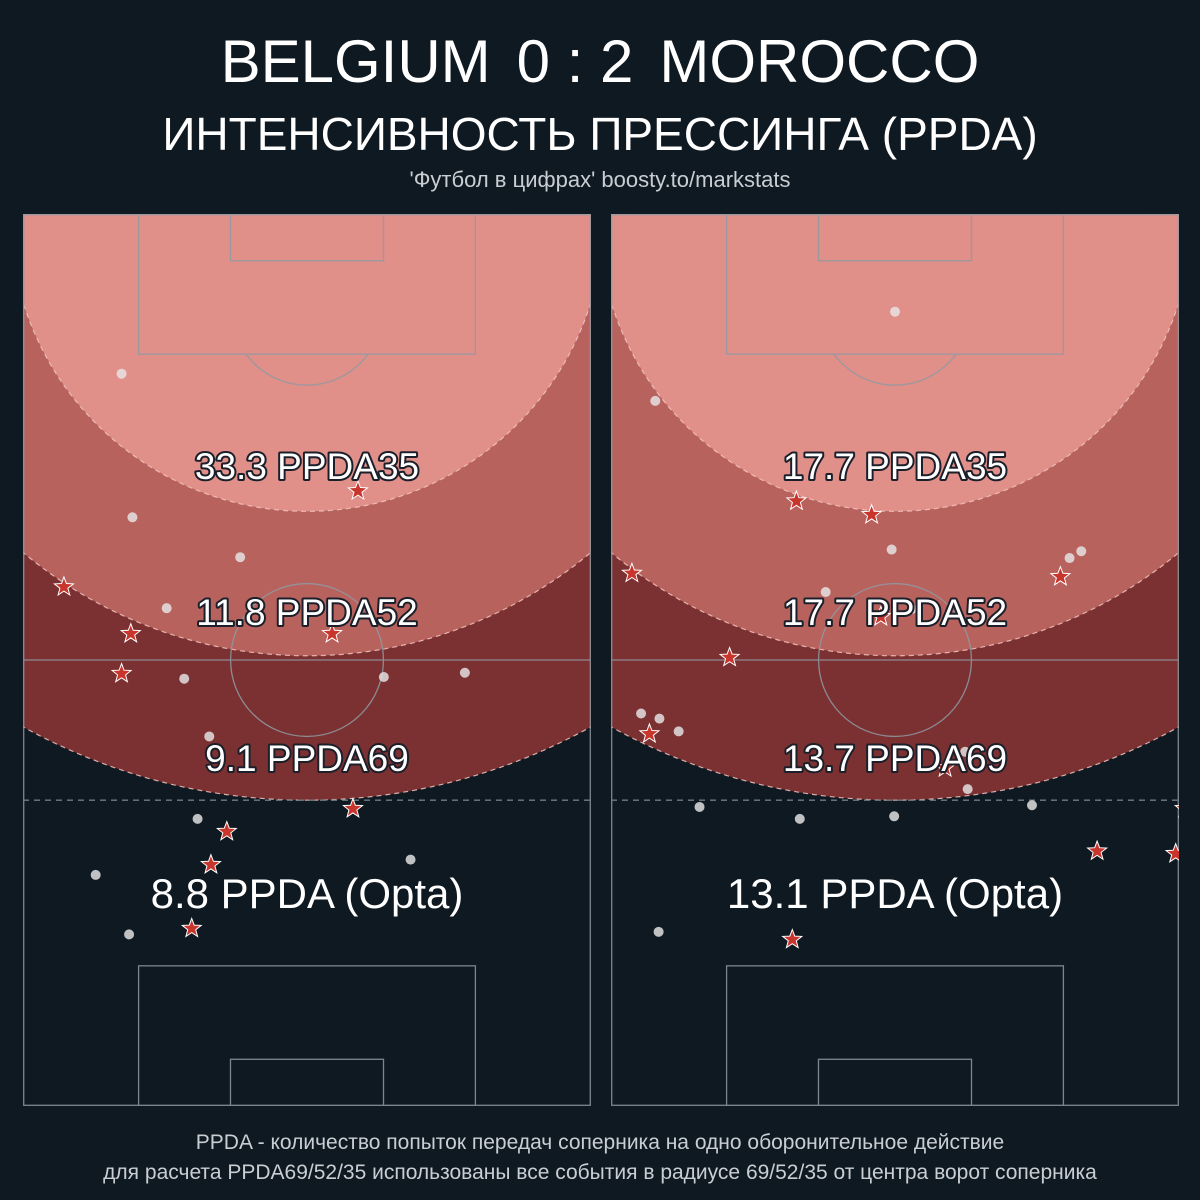 The height and width of the screenshot is (1200, 1200). Describe the element at coordinates (355, 61) in the screenshot. I see `home-team-name: BELGIUM` at that location.